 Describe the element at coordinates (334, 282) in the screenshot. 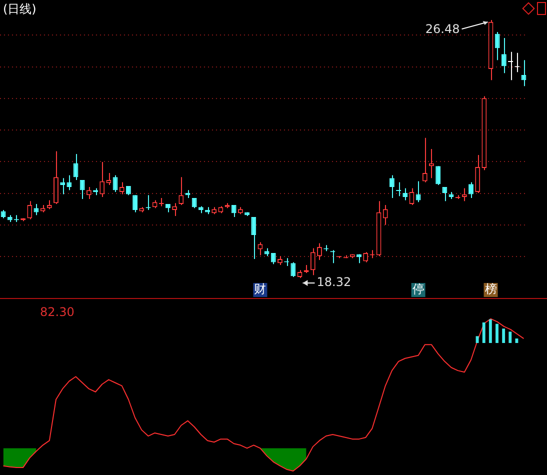

I see `annotation: 18.32` at that location.